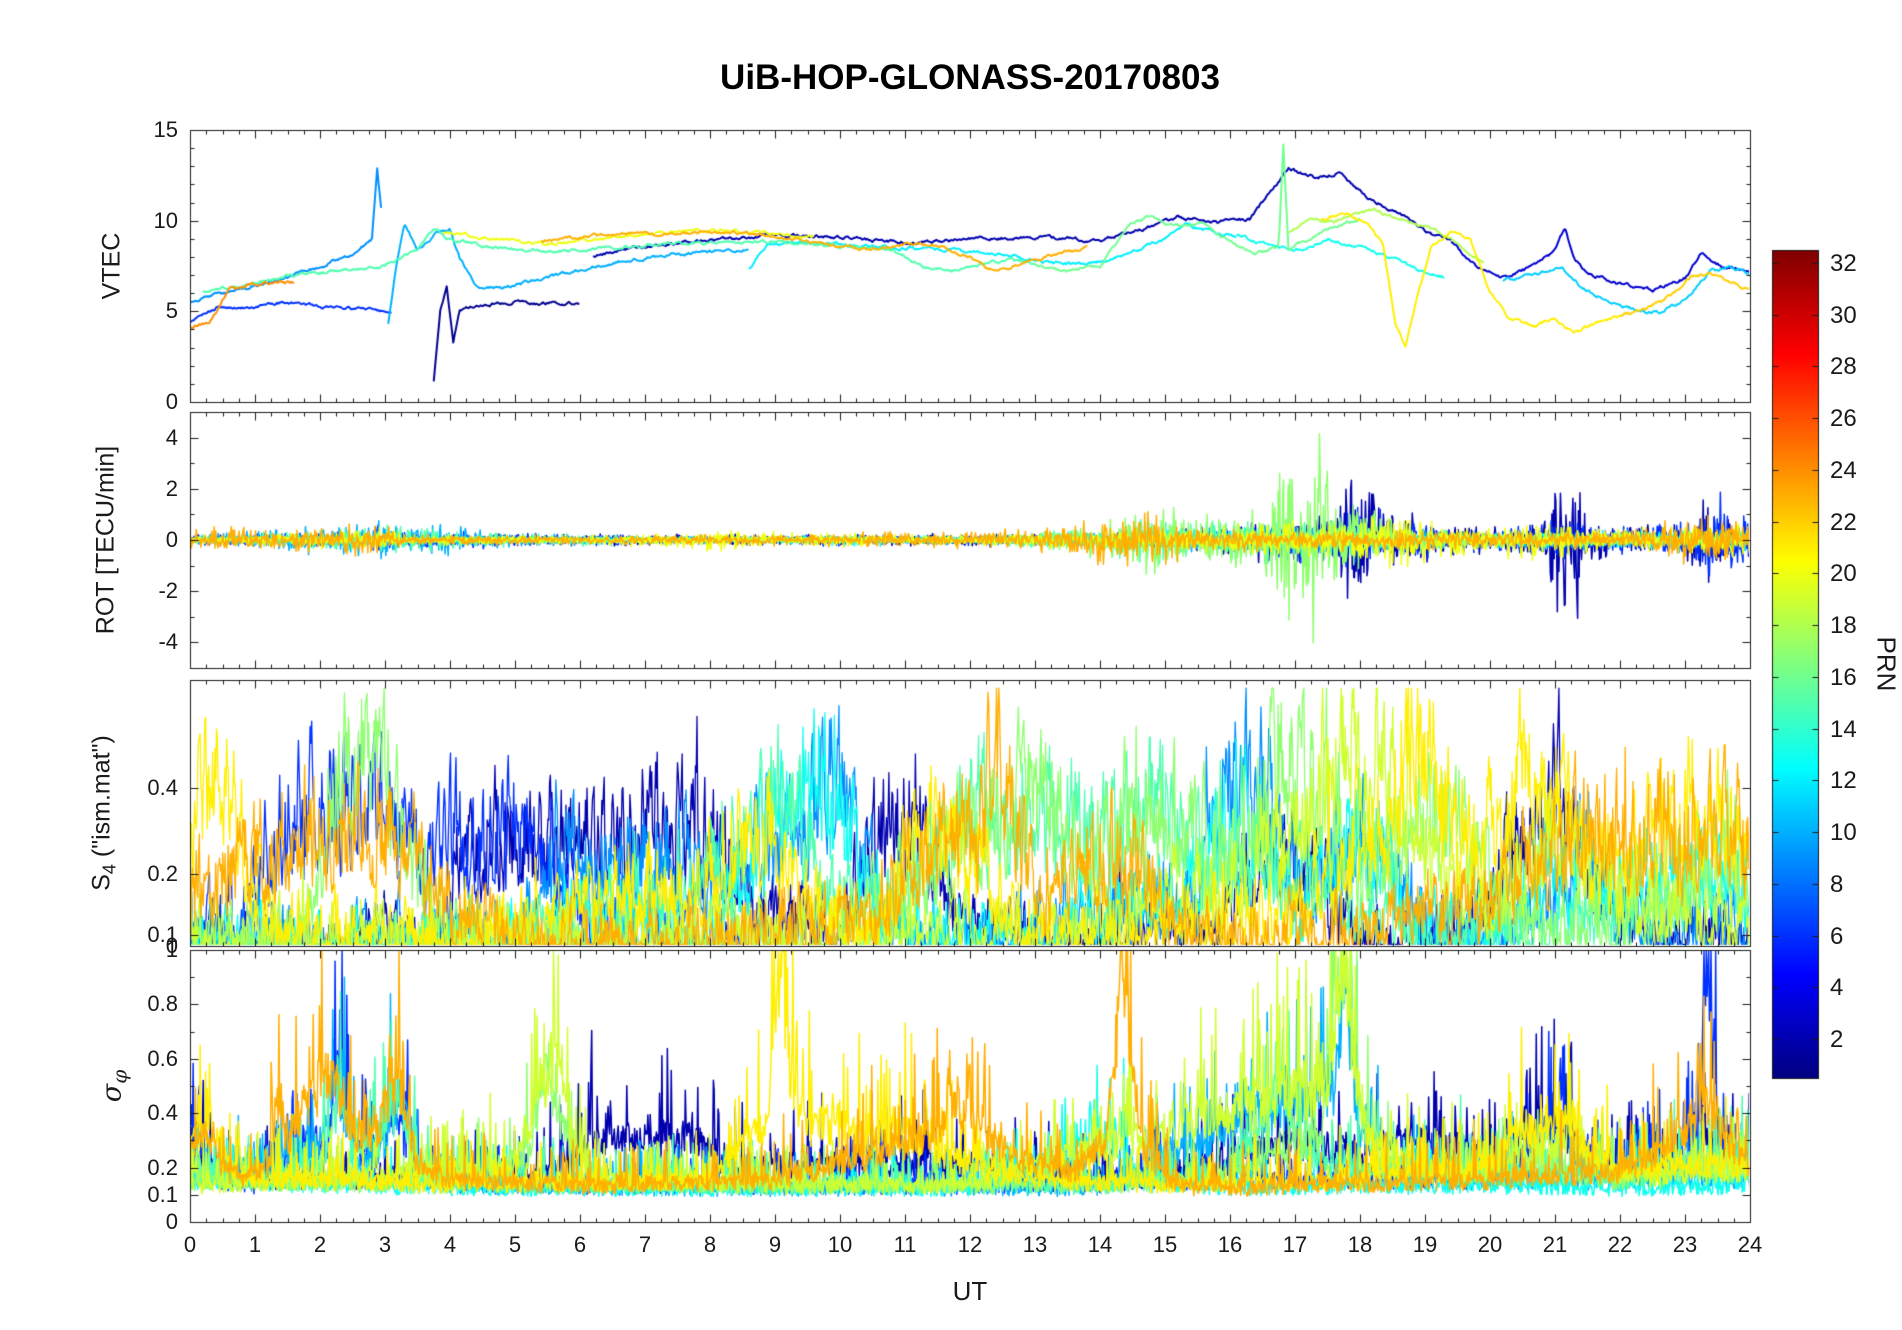 The image size is (1902, 1330). What do you see at coordinates (162, 1113) in the screenshot?
I see `y-tick-label-sigma-phi: 0.4` at bounding box center [162, 1113].